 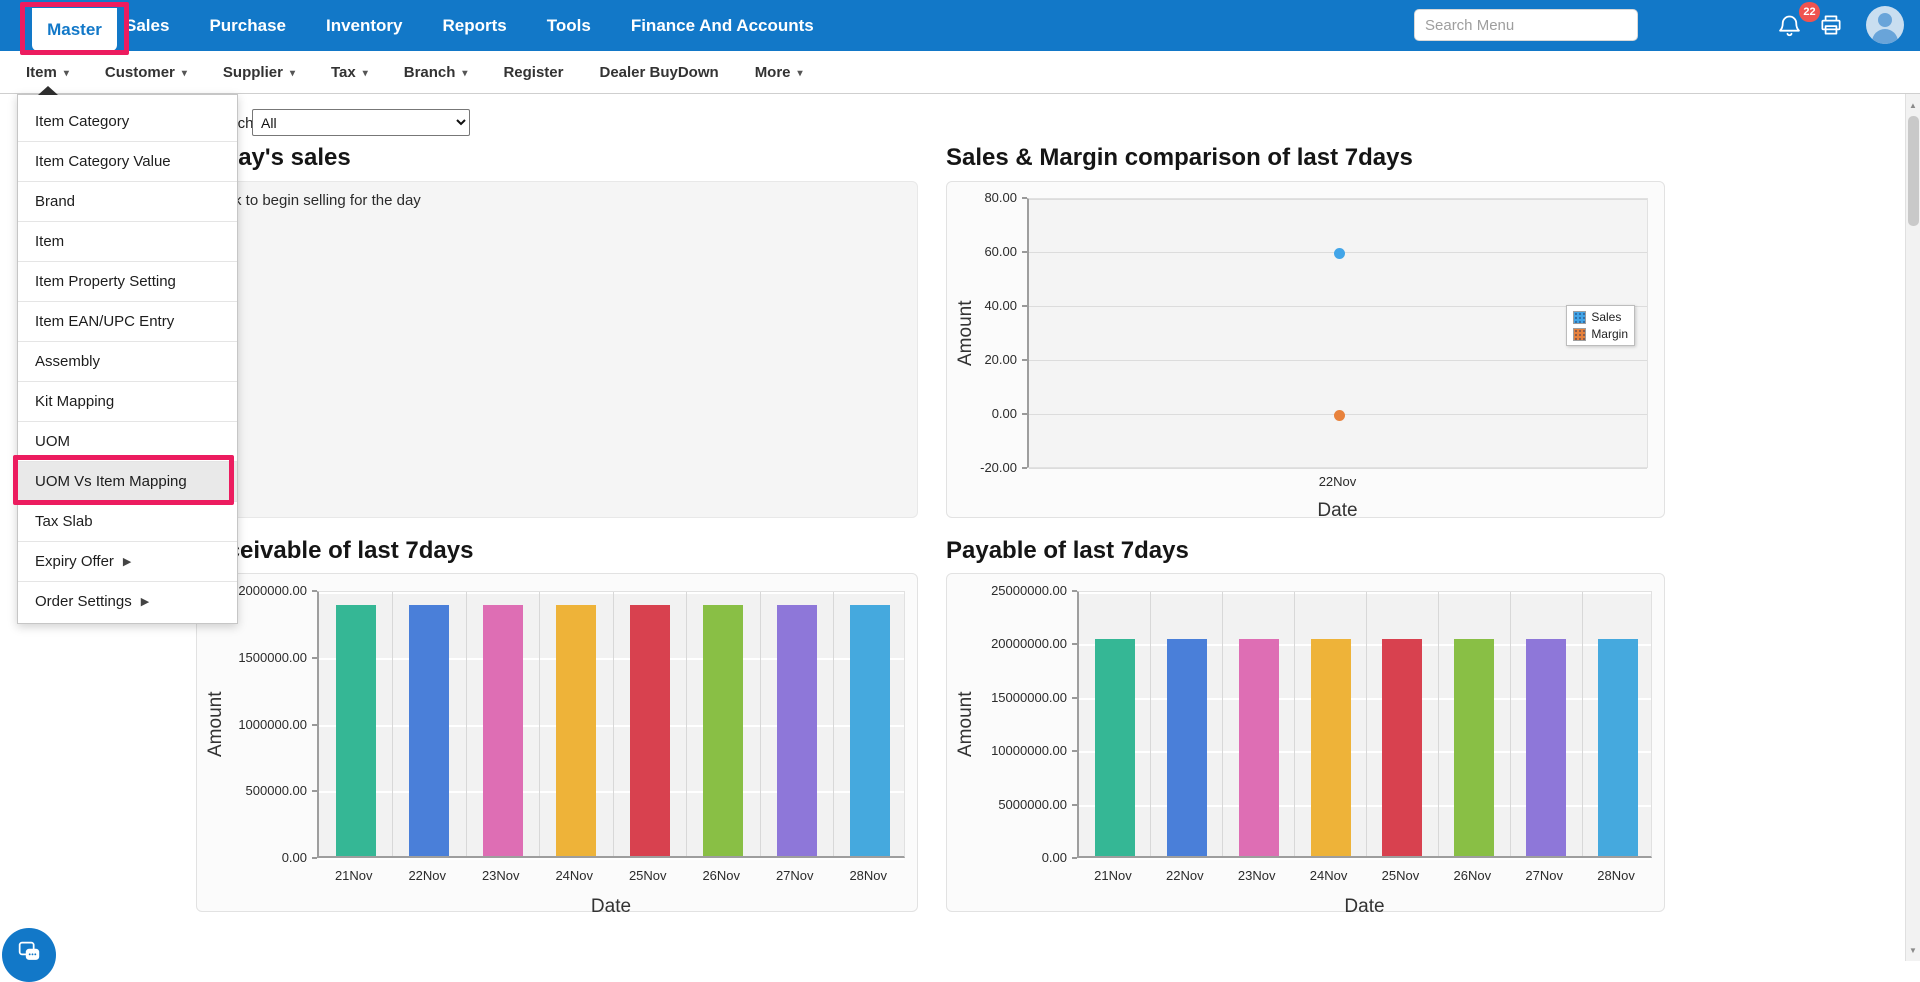 What do you see at coordinates (29, 955) in the screenshot?
I see `chat-widget-button` at bounding box center [29, 955].